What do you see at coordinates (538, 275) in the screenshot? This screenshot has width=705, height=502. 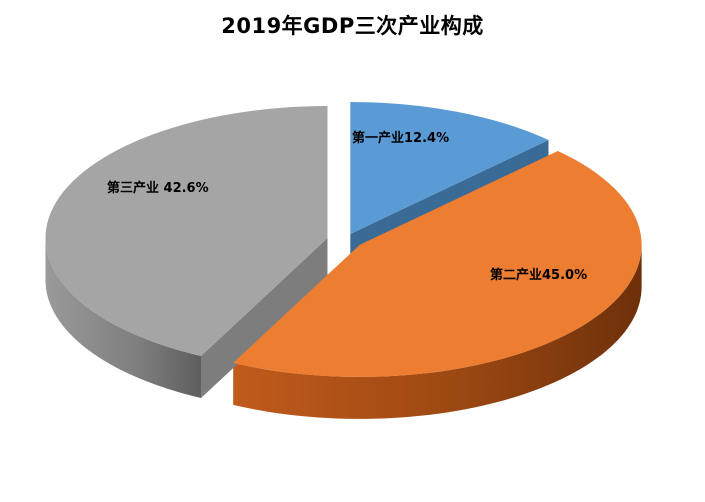 I see `slice-label-second-industry: 第二产业45.0%` at bounding box center [538, 275].